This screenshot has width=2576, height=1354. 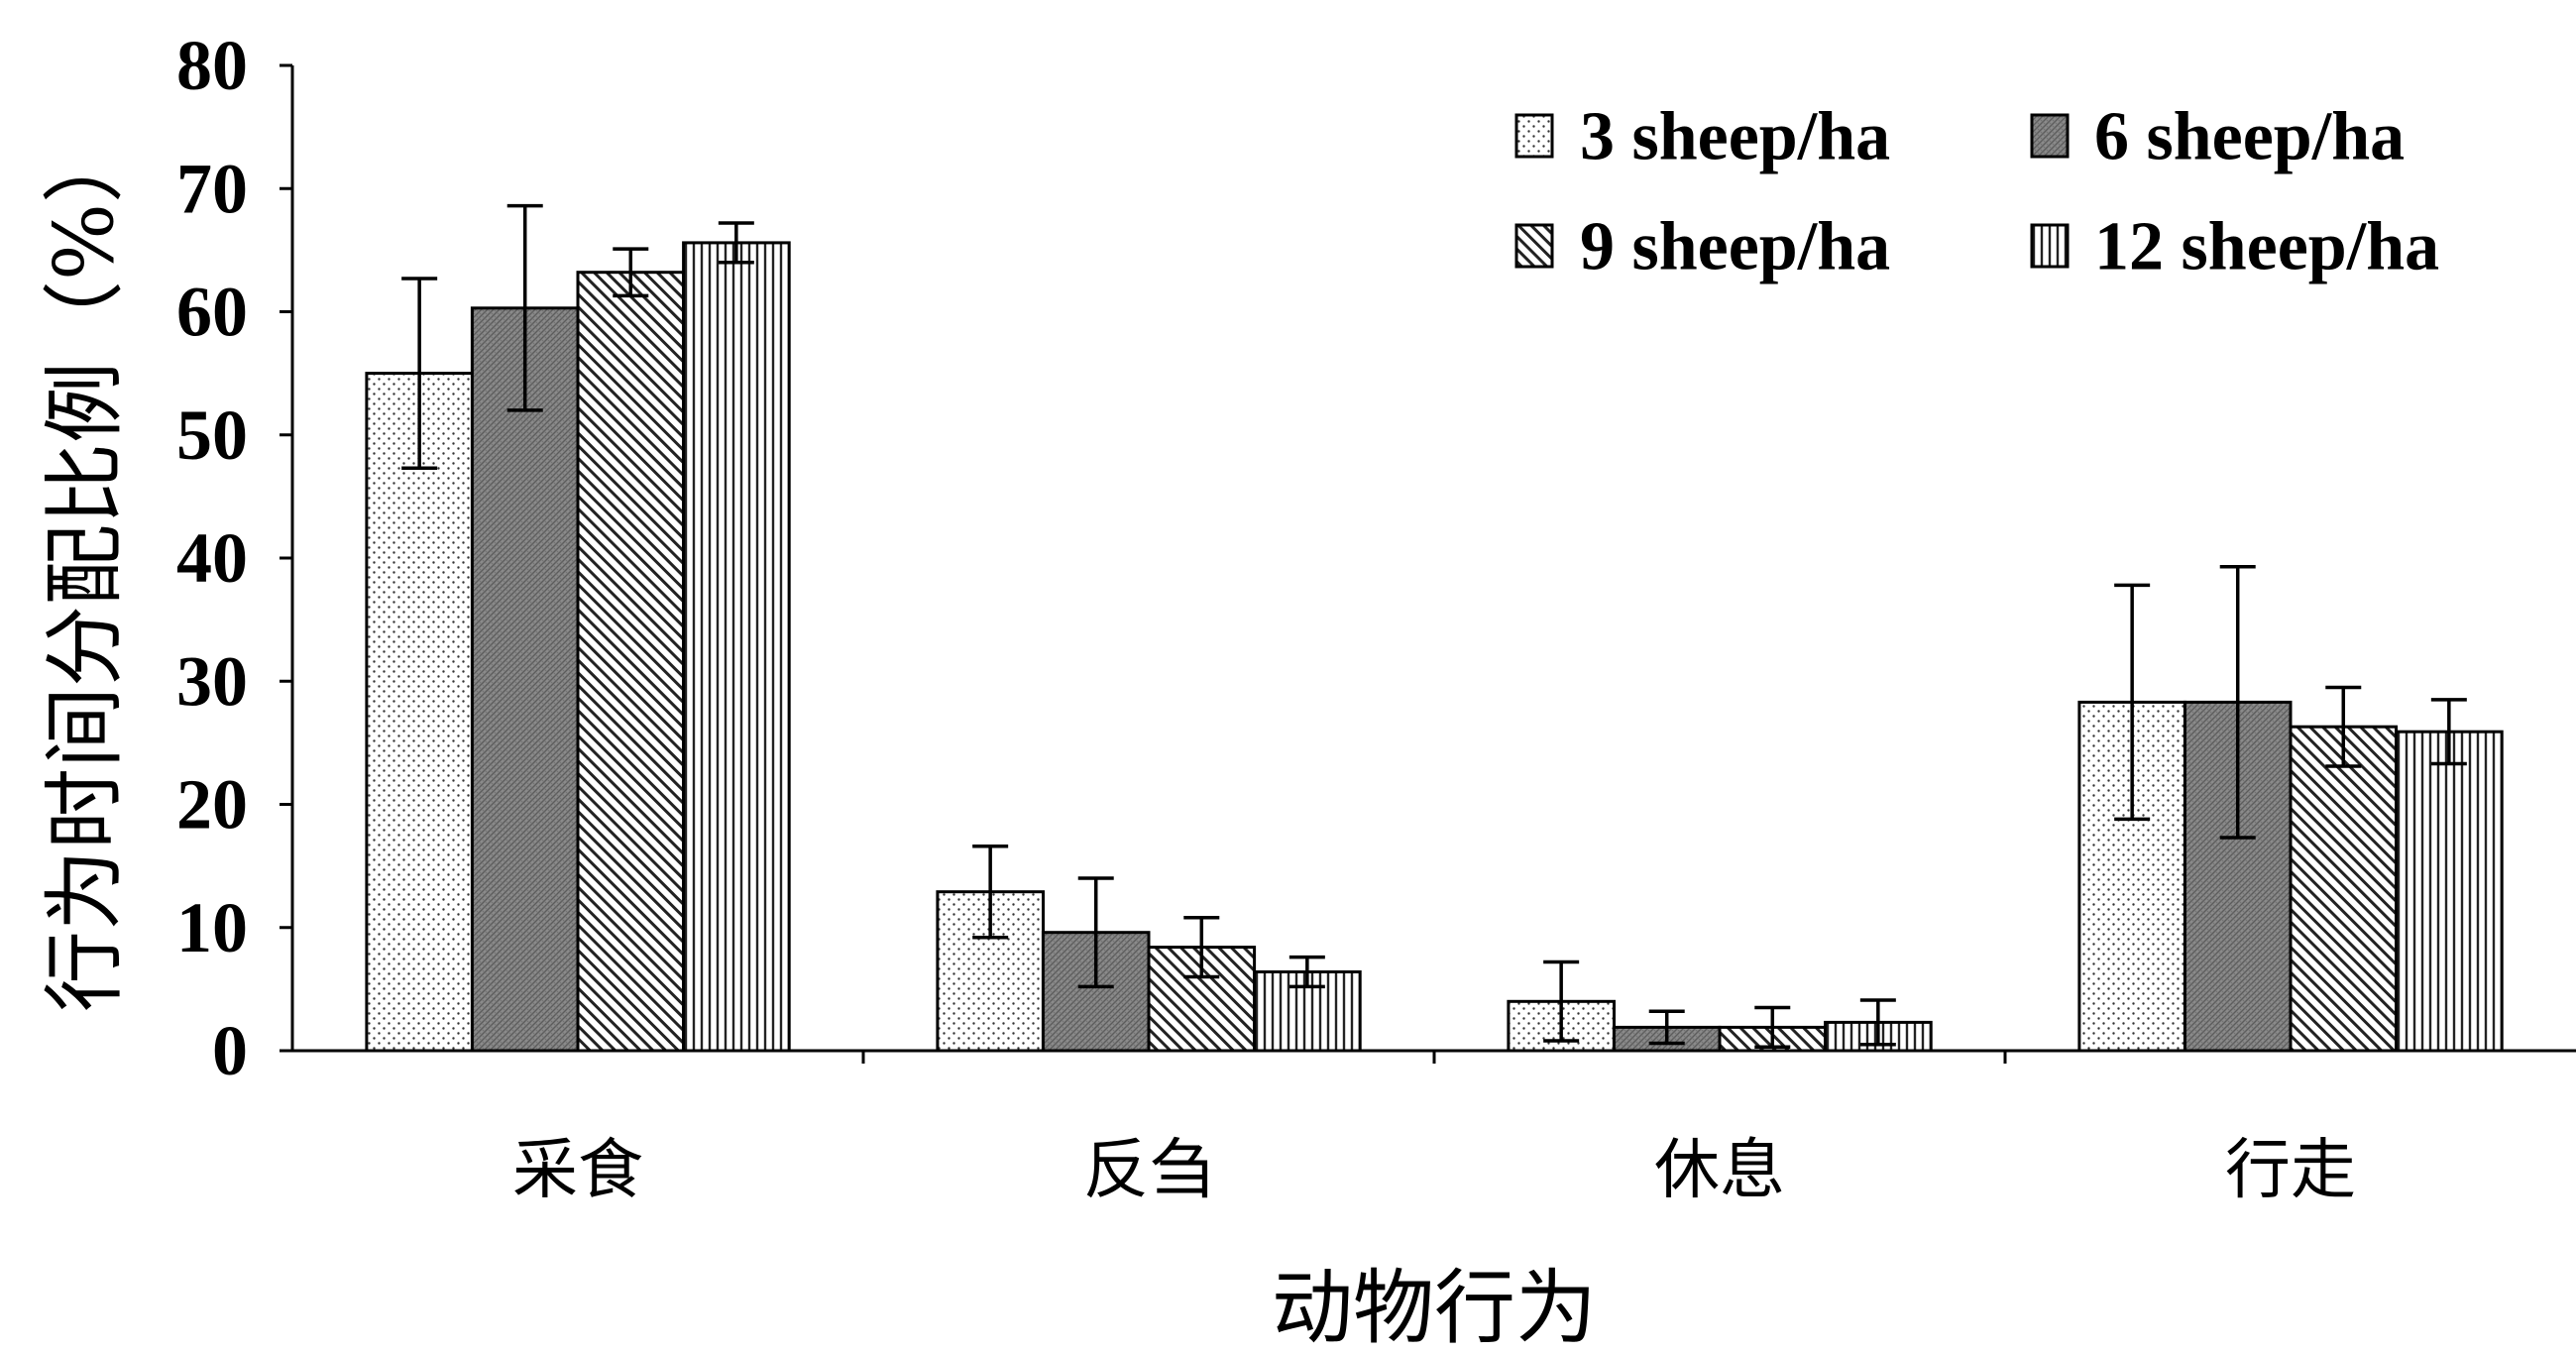 What do you see at coordinates (419, 374) in the screenshot?
I see `error-bar-series1-cat1` at bounding box center [419, 374].